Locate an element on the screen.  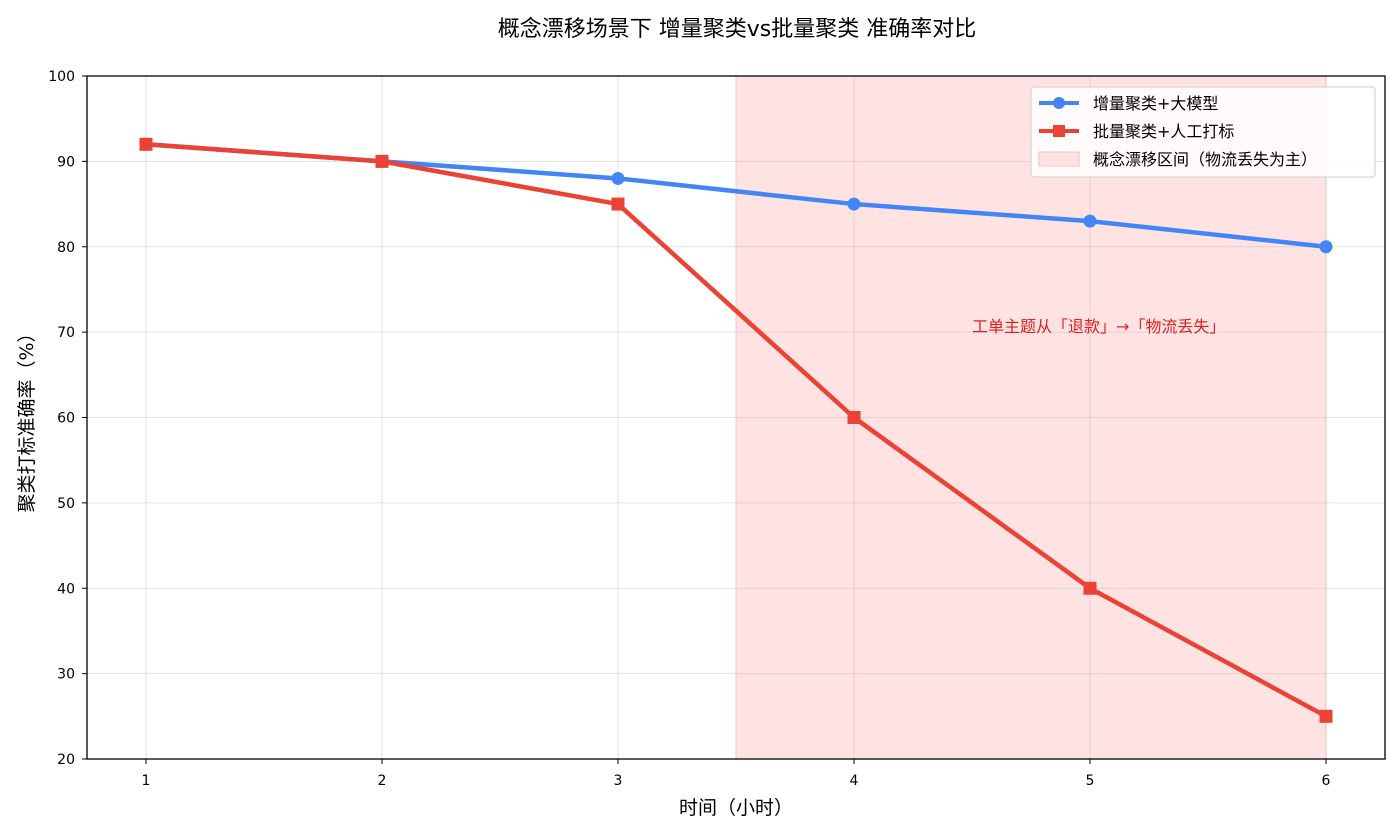
legend-marker-incremental is located at coordinates (1059, 103).